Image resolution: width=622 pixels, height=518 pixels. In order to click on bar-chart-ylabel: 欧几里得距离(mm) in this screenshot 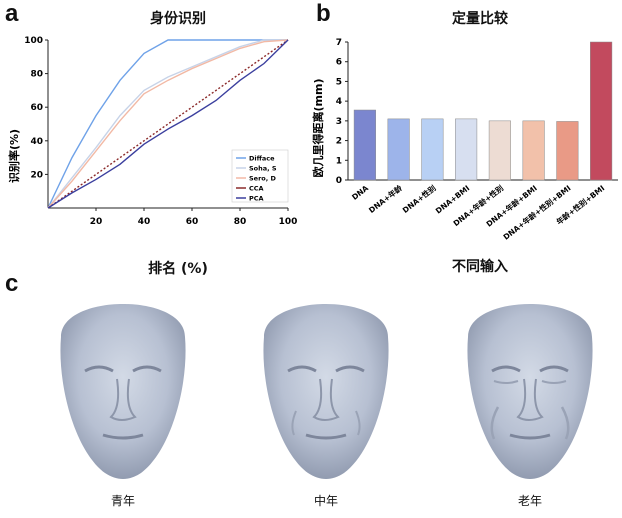, I will do `click(318, 128)`.